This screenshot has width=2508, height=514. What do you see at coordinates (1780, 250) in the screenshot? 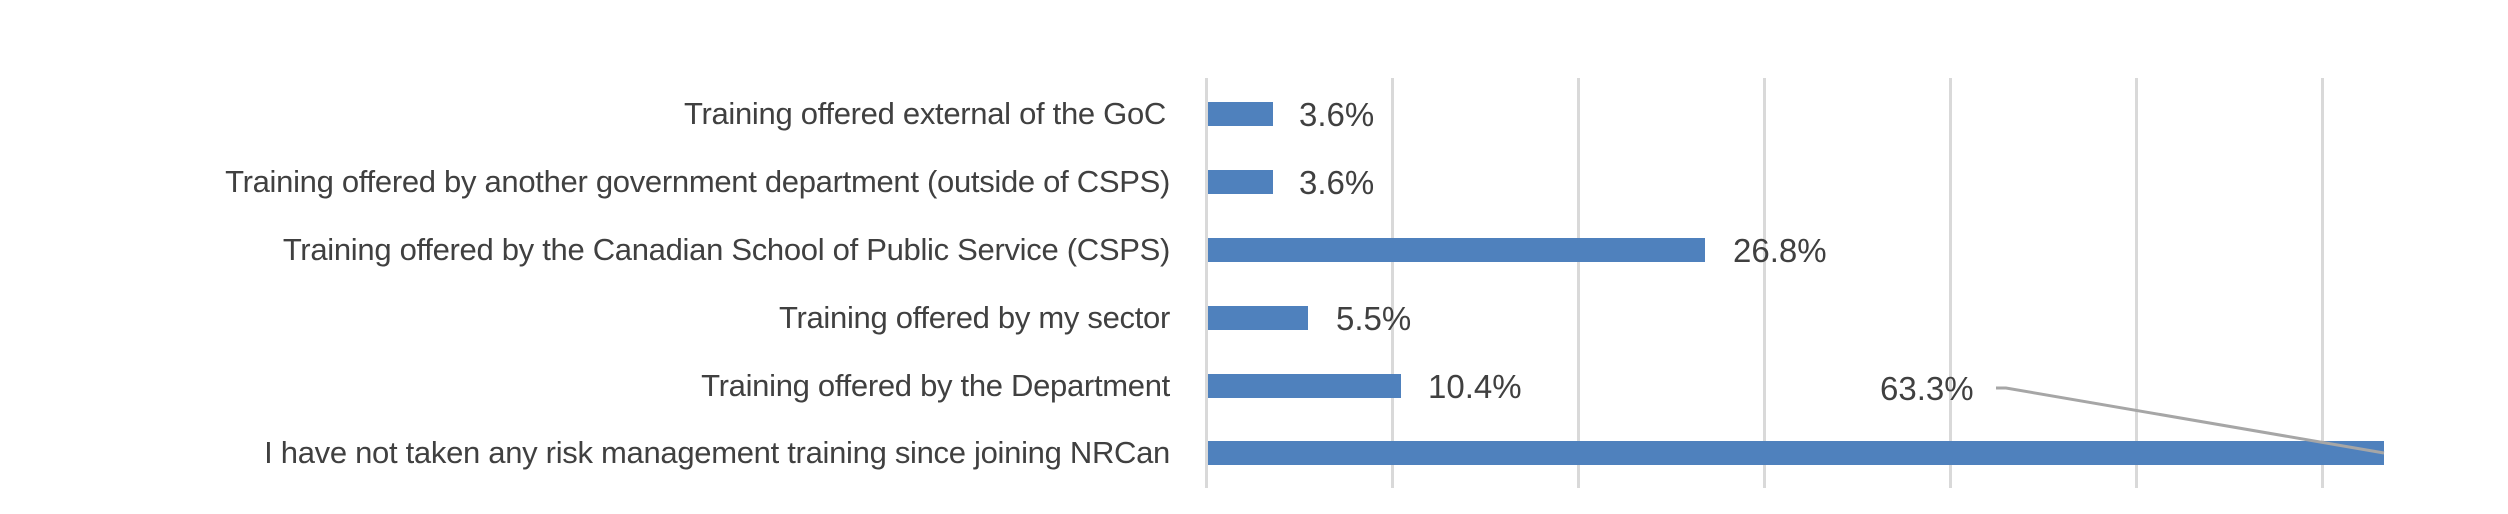
I see `data-label: 26.8%` at bounding box center [1780, 250].